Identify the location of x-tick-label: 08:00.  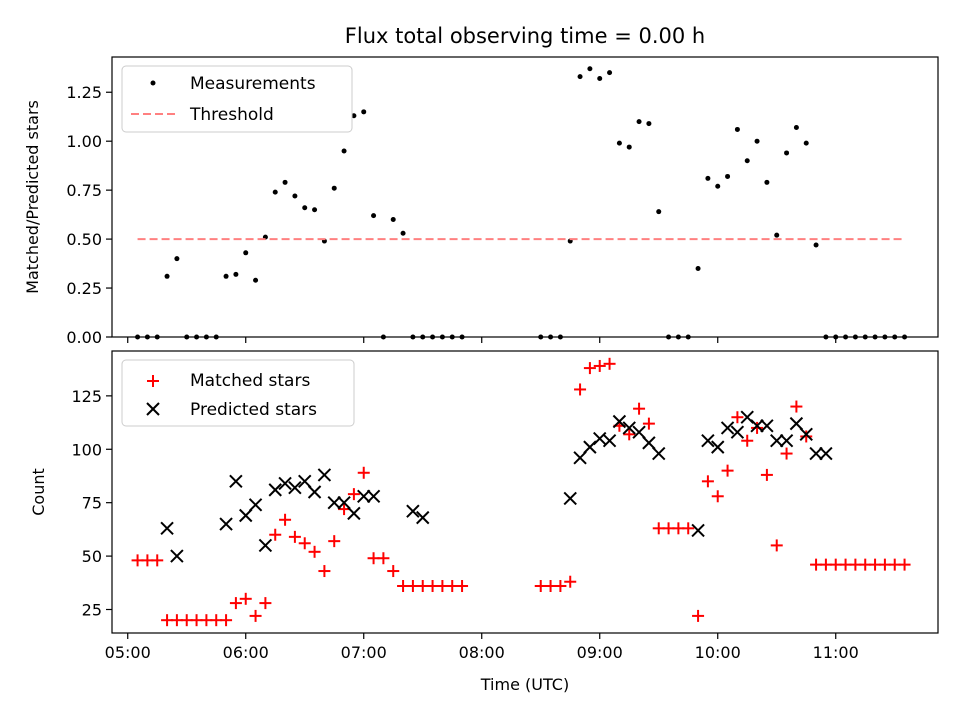
(482, 652).